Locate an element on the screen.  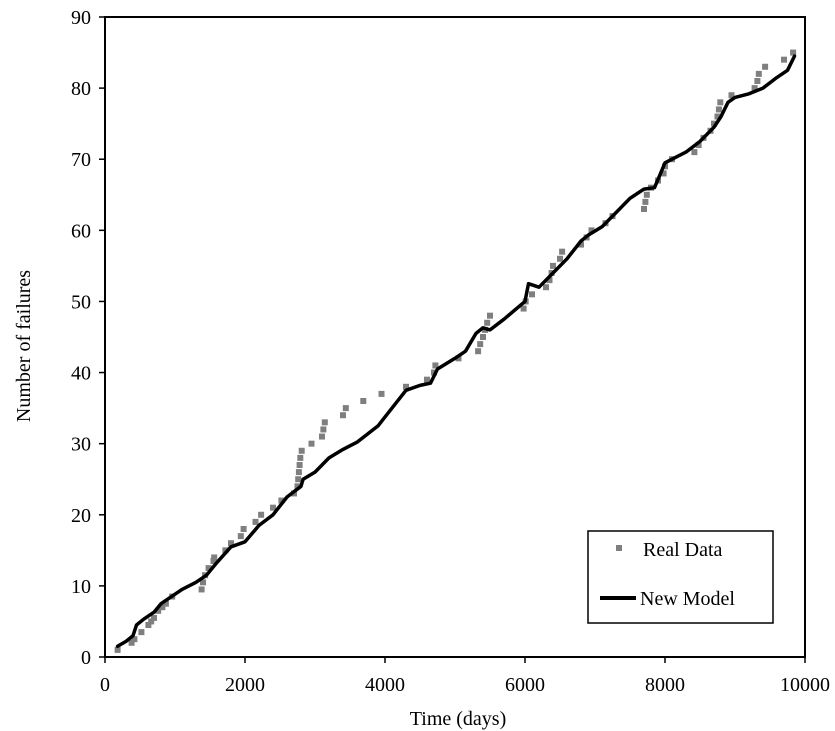
x-tick-label: 2000 is located at coordinates (245, 685).